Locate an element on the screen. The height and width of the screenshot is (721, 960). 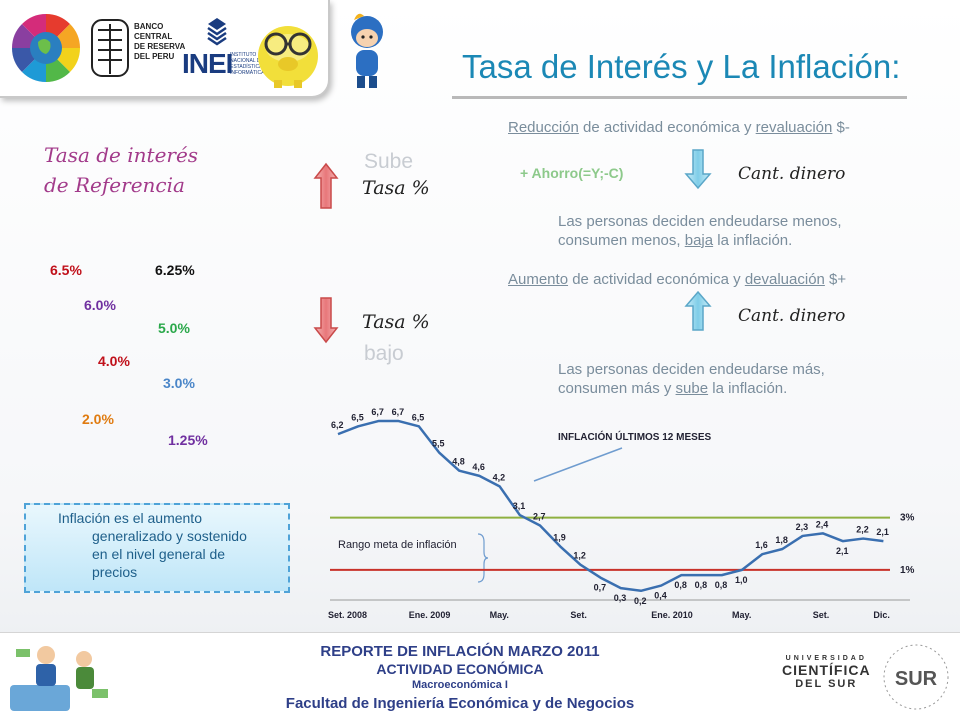
cartoon-character-icon is located at coordinates (367, 50).